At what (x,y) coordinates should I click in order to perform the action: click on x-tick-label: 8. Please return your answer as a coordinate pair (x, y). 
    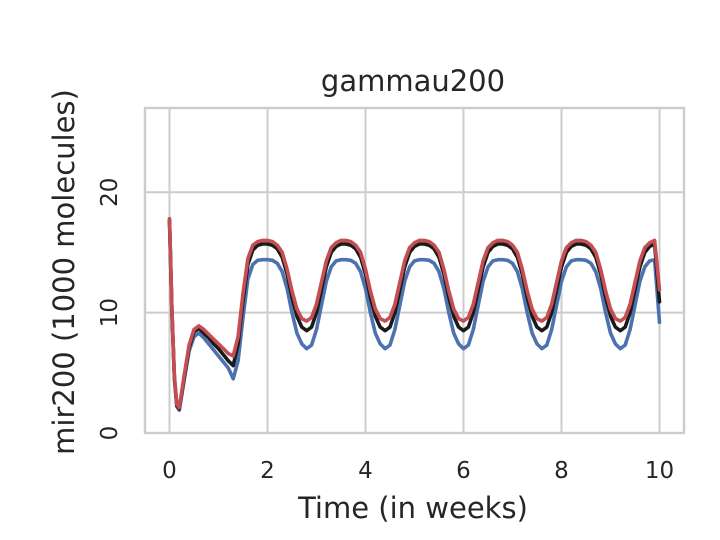
    Looking at the image, I should click on (561, 471).